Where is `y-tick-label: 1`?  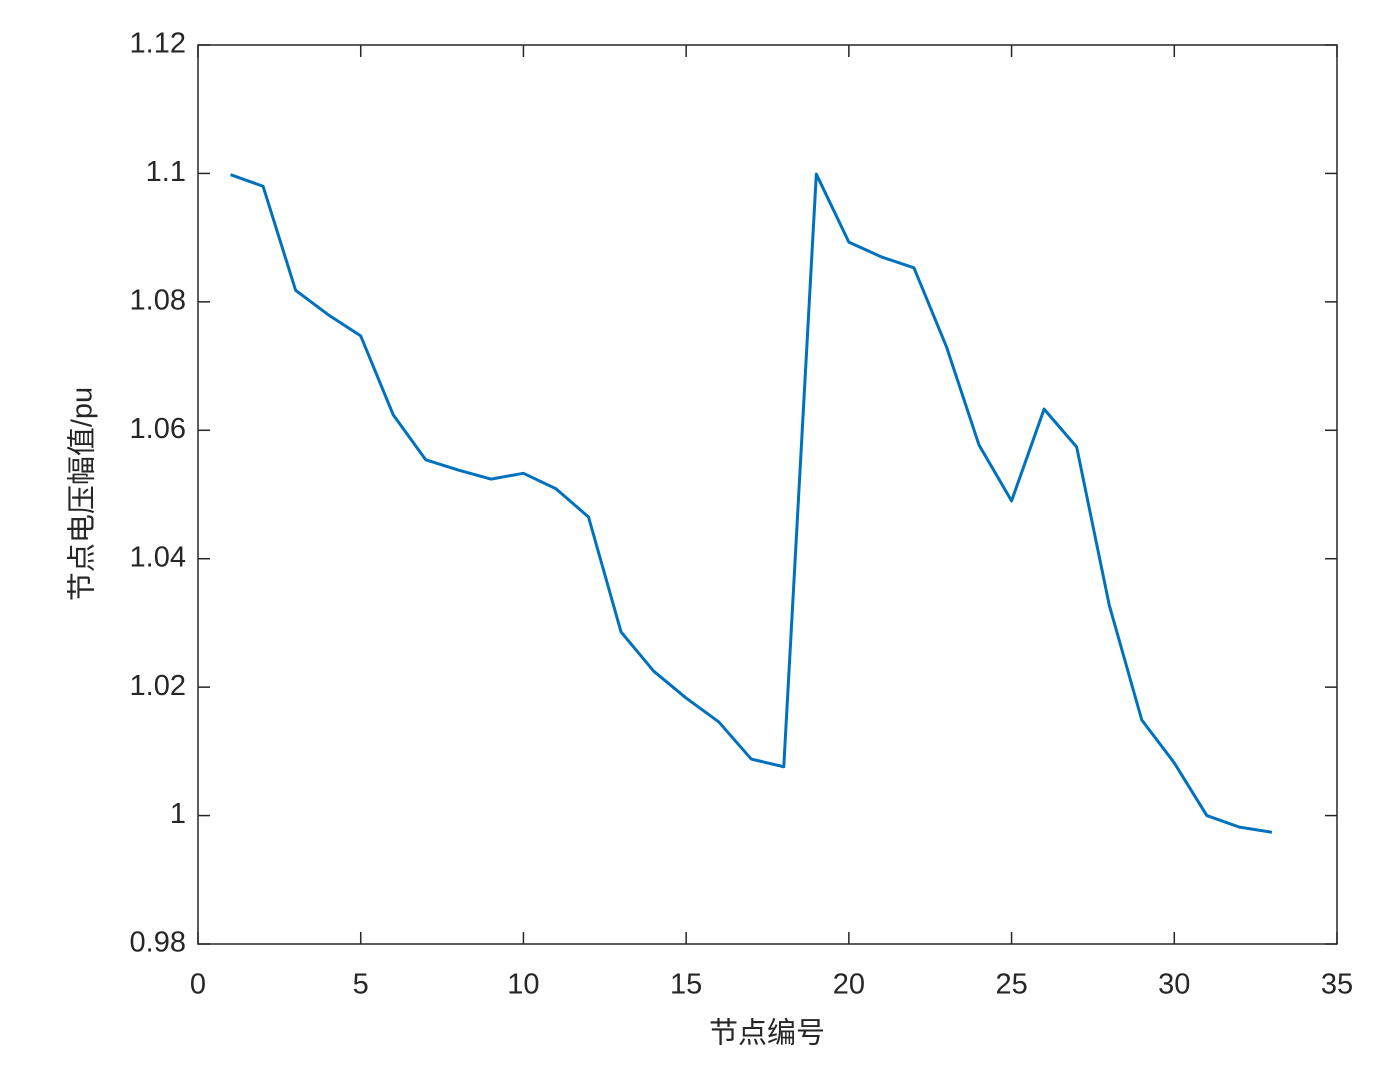 y-tick-label: 1 is located at coordinates (178, 814).